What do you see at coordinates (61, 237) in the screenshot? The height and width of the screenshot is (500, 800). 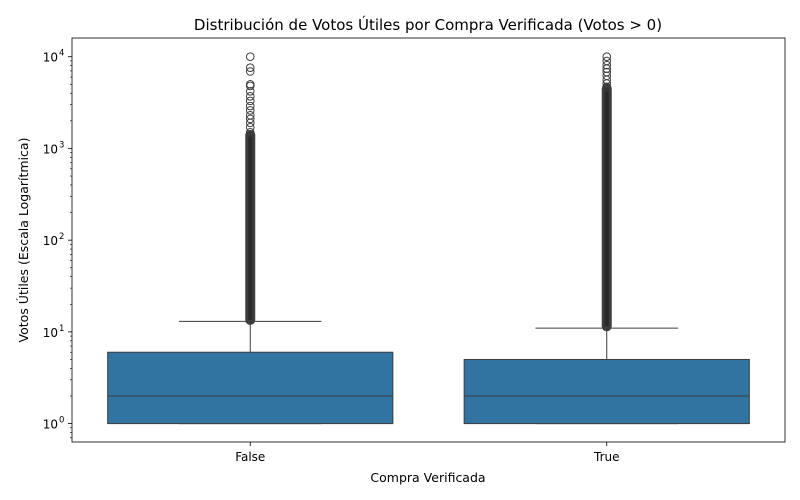 I see `y-tick-exponent: 2` at bounding box center [61, 237].